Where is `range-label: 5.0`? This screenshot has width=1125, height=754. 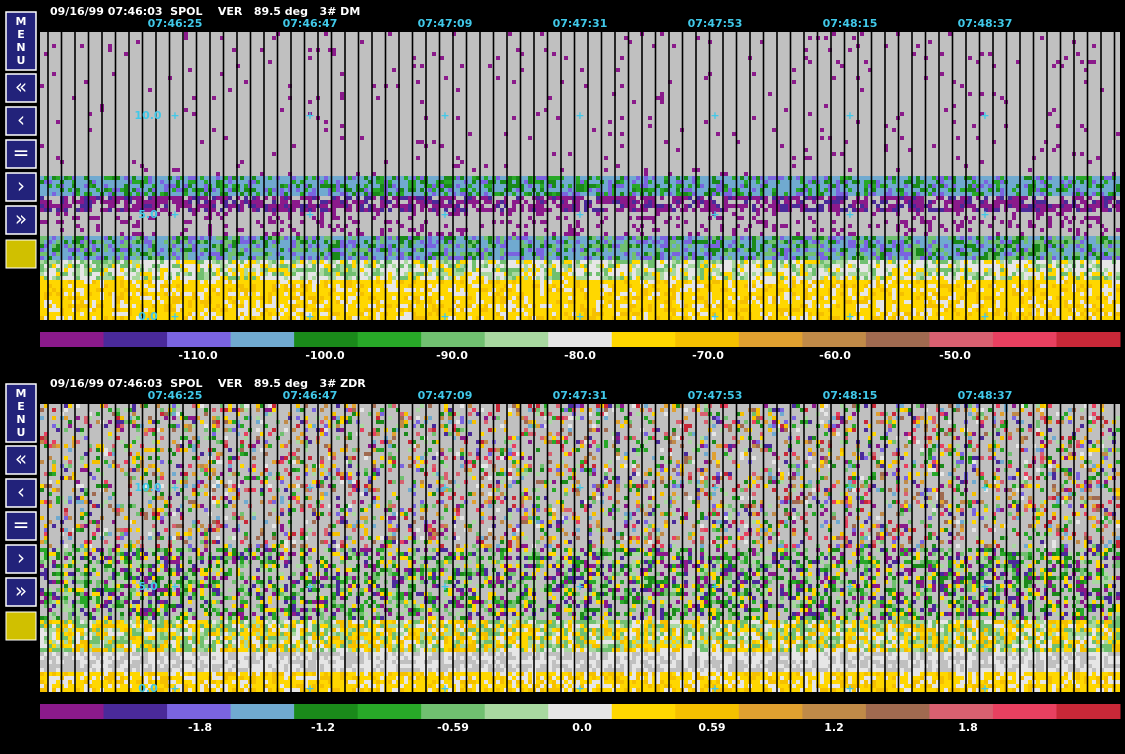 range-label: 5.0 is located at coordinates (148, 214).